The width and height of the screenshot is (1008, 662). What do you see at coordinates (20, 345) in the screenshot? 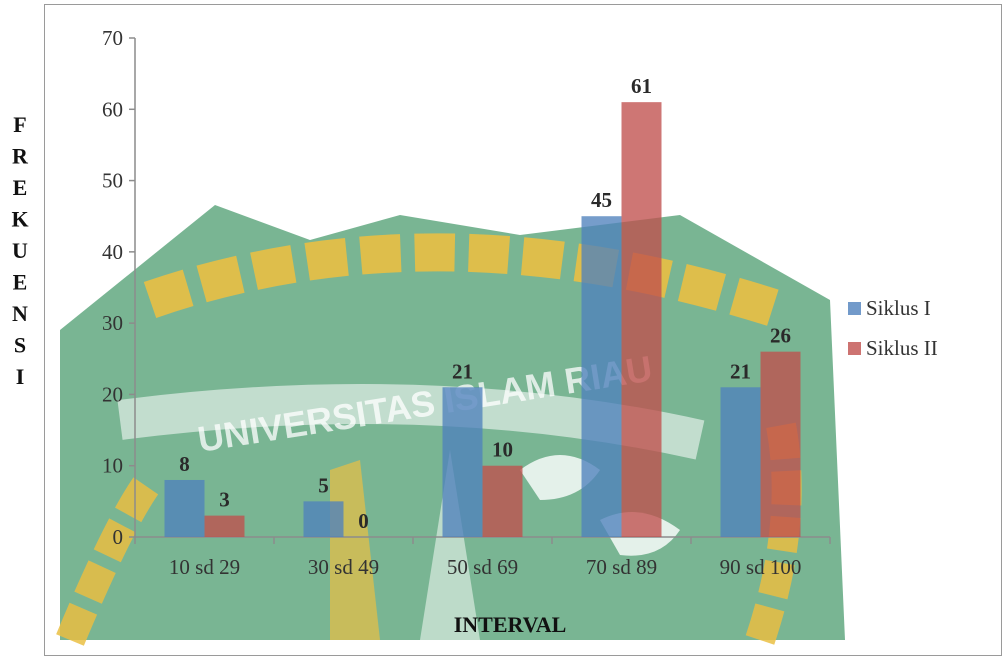
I see `y-axis-title-letter: S` at bounding box center [20, 345].